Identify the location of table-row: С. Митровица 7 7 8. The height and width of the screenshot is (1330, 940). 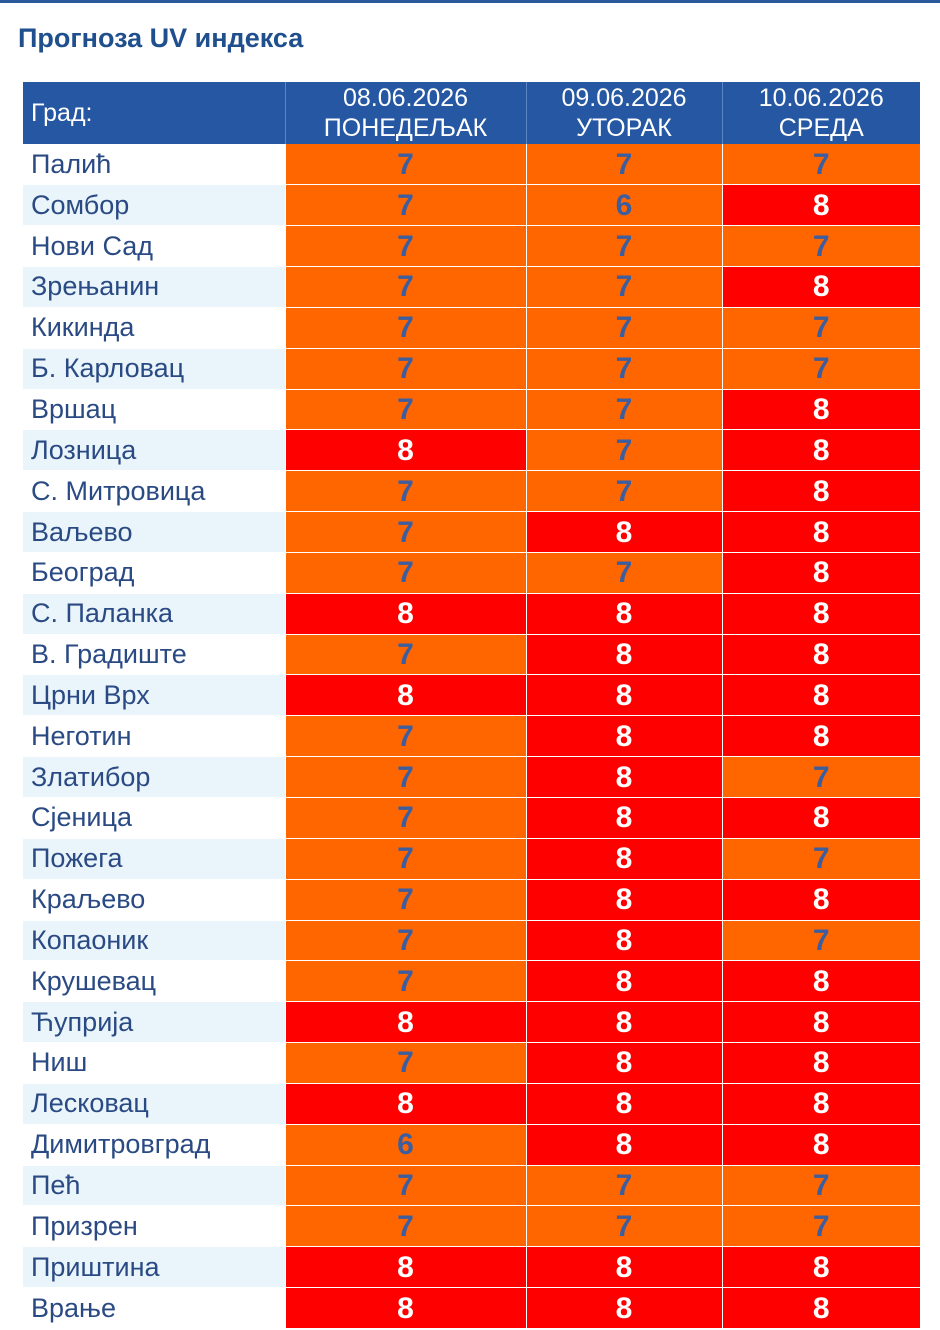
(471, 491).